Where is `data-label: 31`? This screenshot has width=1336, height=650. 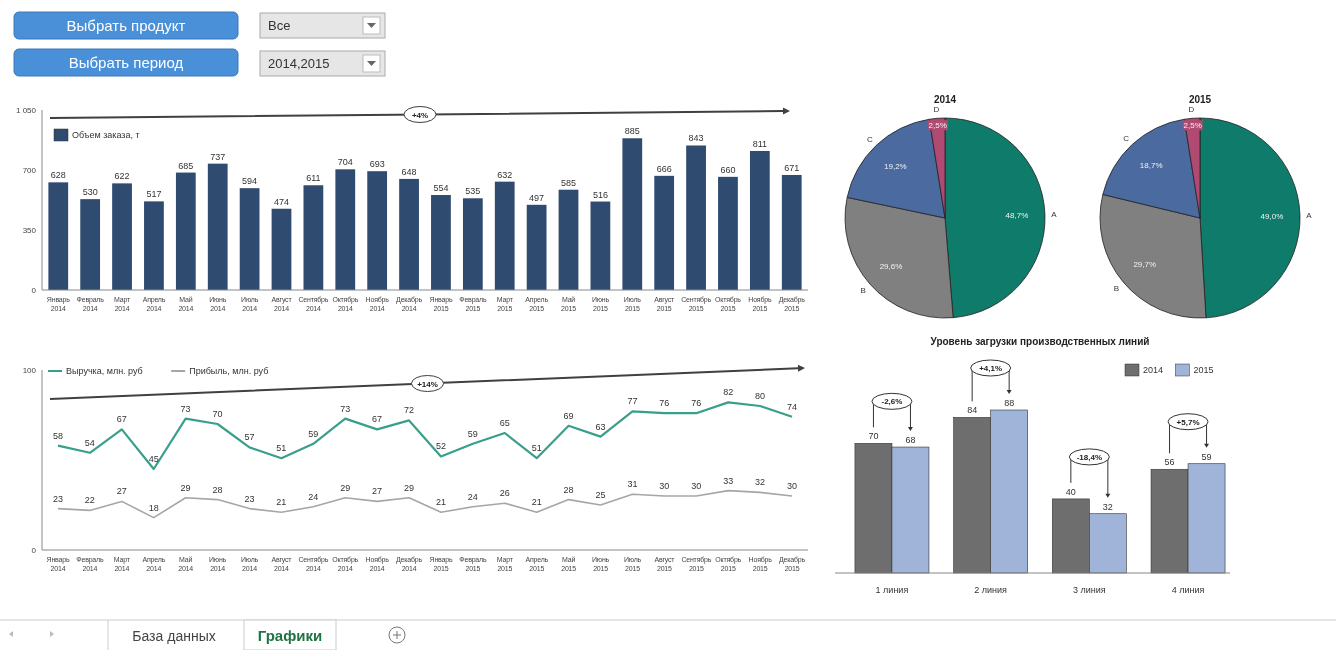
data-label: 31 is located at coordinates (632, 484).